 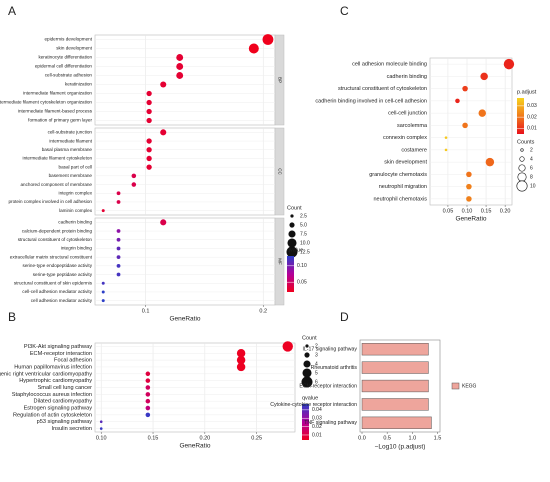 I want to click on y-tick-label: PI3K-Akt signaling pathway, so click(x=58, y=347).